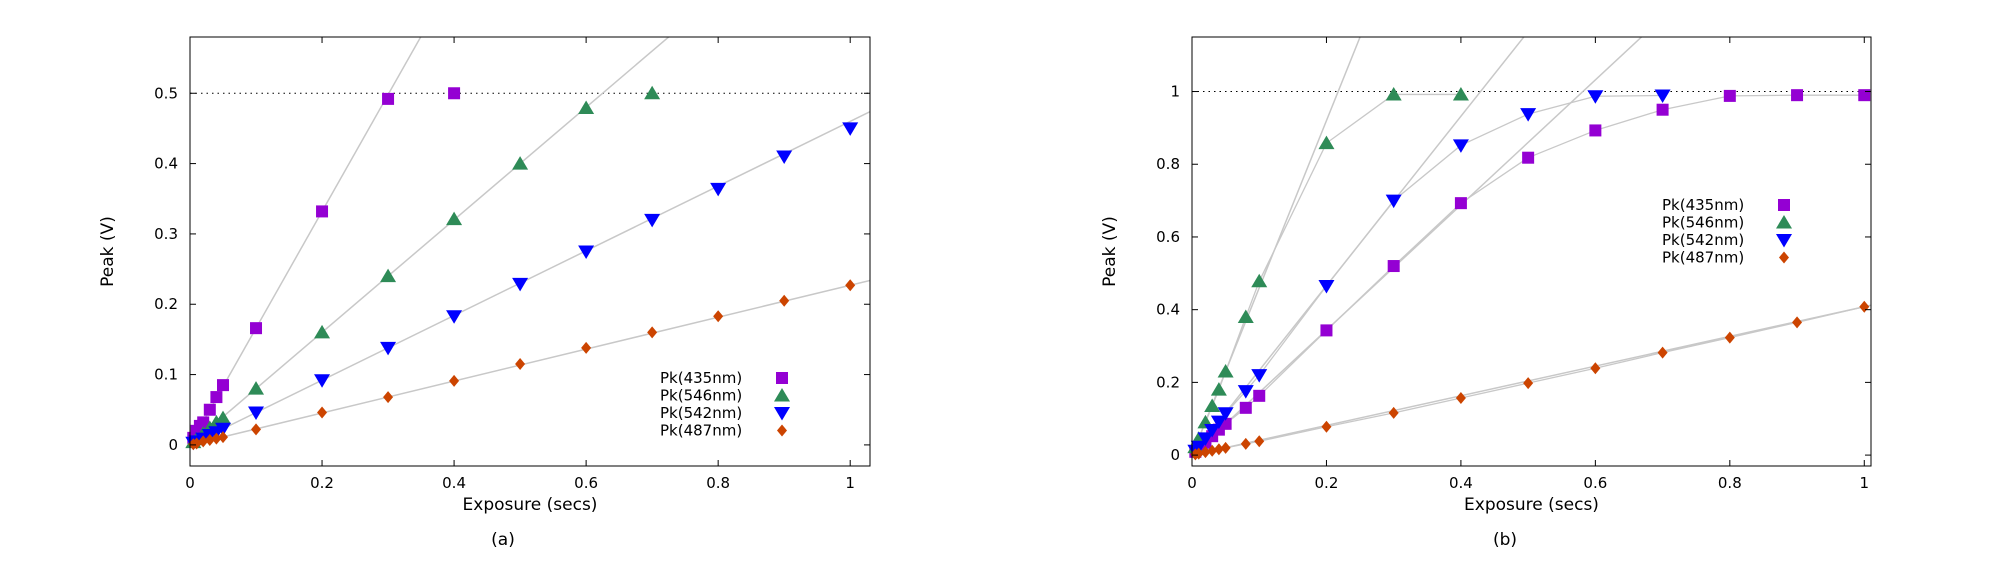 This screenshot has width=2000, height=572. I want to click on y-tick-label: 0.1, so click(166, 375).